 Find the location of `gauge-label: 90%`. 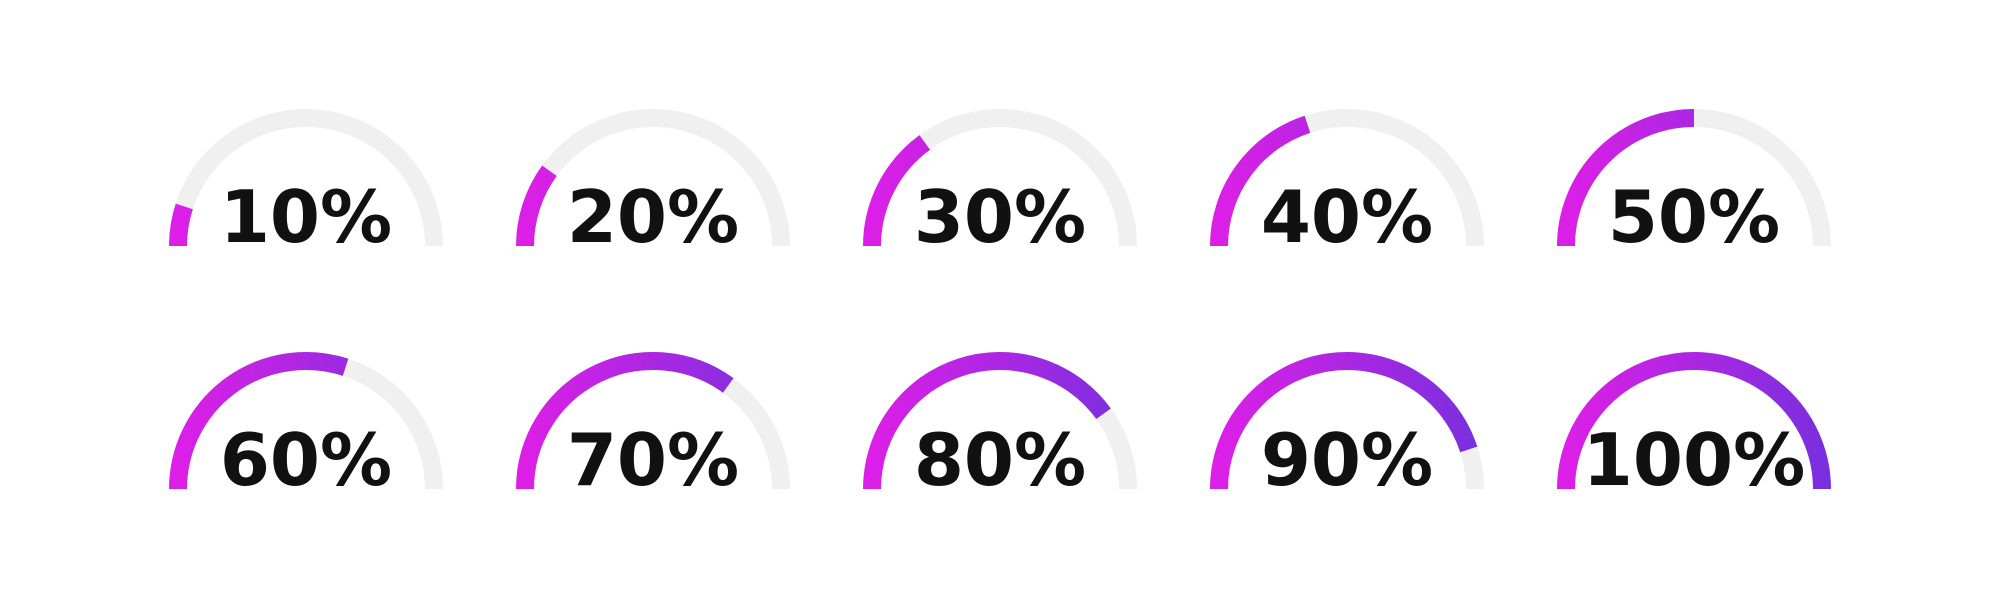

gauge-label: 90% is located at coordinates (1347, 460).